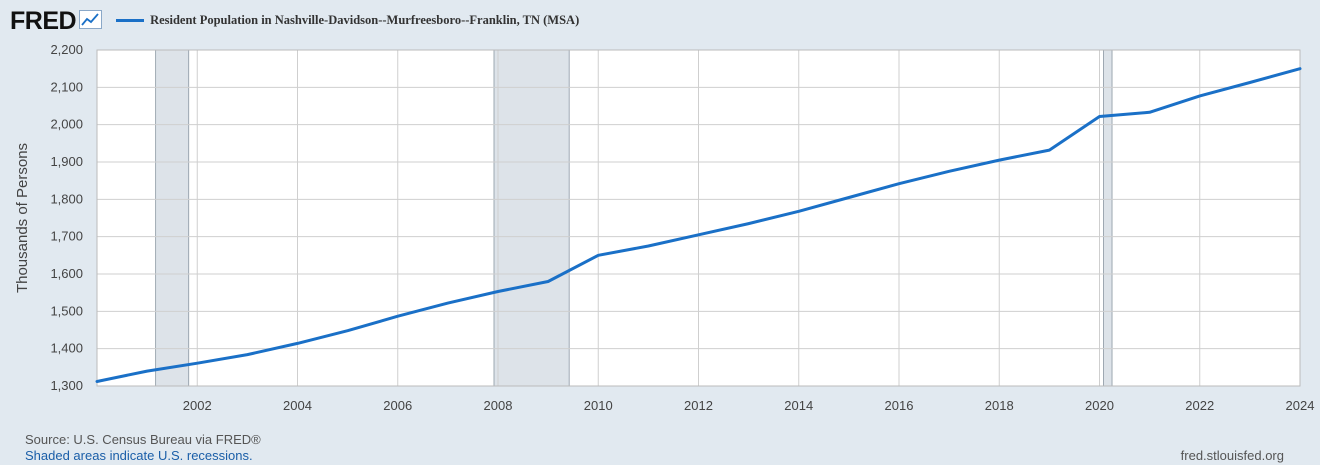  What do you see at coordinates (66, 273) in the screenshot?
I see `y-tick-label: 1,600` at bounding box center [66, 273].